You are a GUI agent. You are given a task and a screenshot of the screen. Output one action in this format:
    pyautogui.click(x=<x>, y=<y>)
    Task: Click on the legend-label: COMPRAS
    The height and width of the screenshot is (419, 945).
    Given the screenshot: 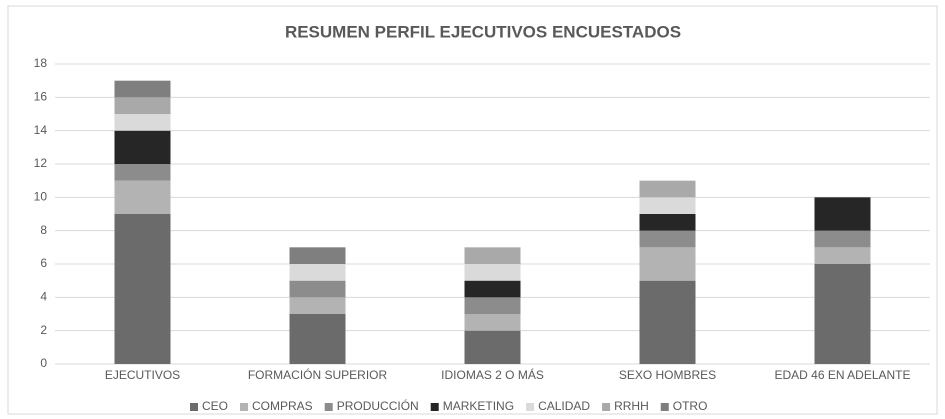 What is the action you would take?
    pyautogui.click(x=282, y=406)
    